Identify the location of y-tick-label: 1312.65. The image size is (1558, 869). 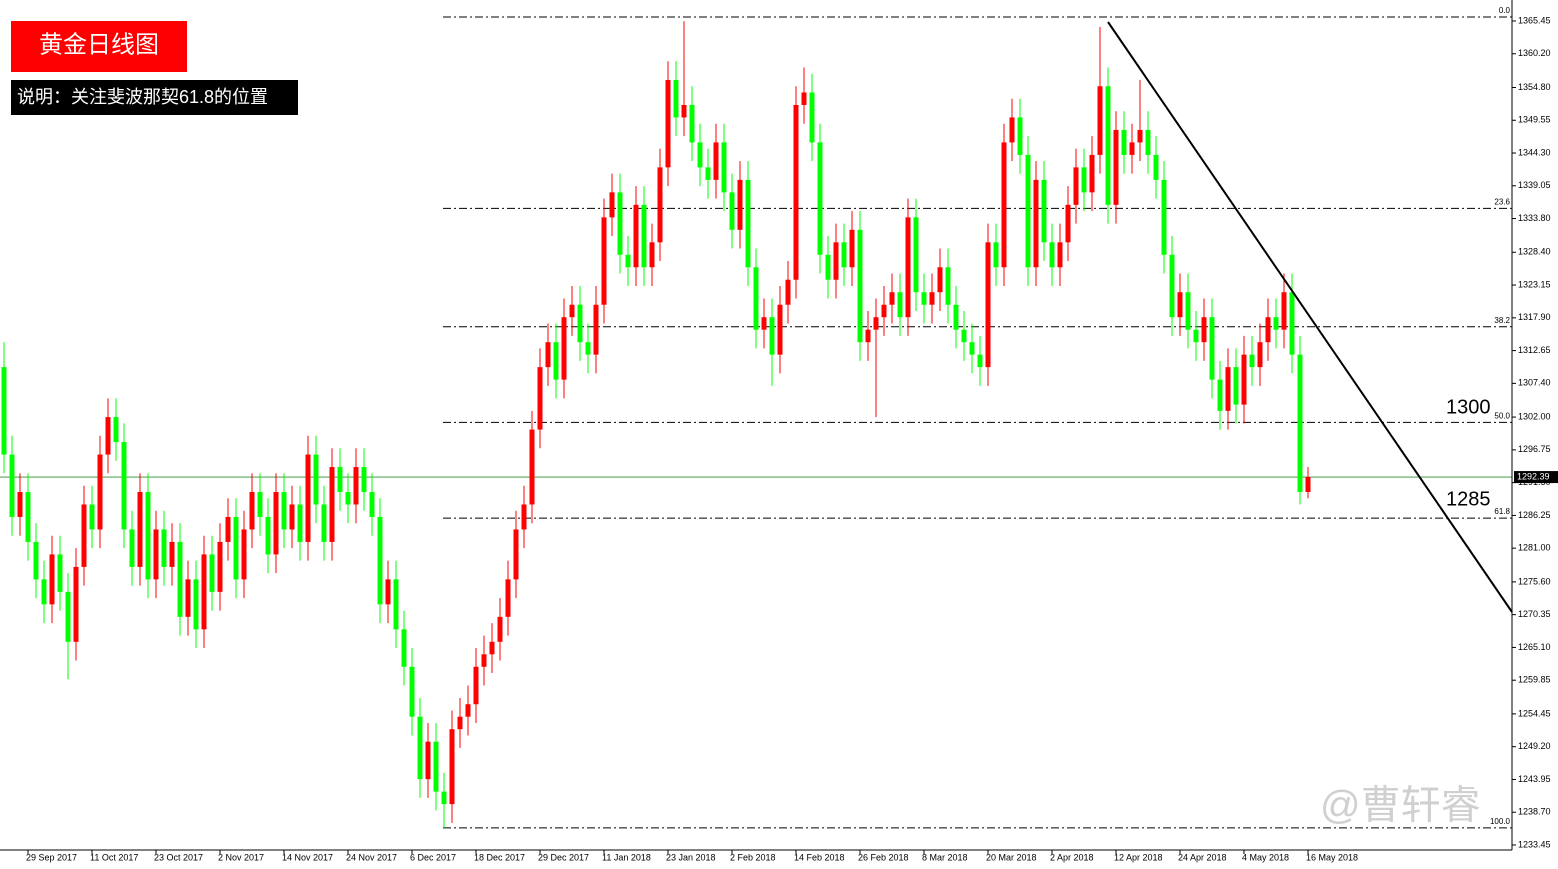
(1534, 350).